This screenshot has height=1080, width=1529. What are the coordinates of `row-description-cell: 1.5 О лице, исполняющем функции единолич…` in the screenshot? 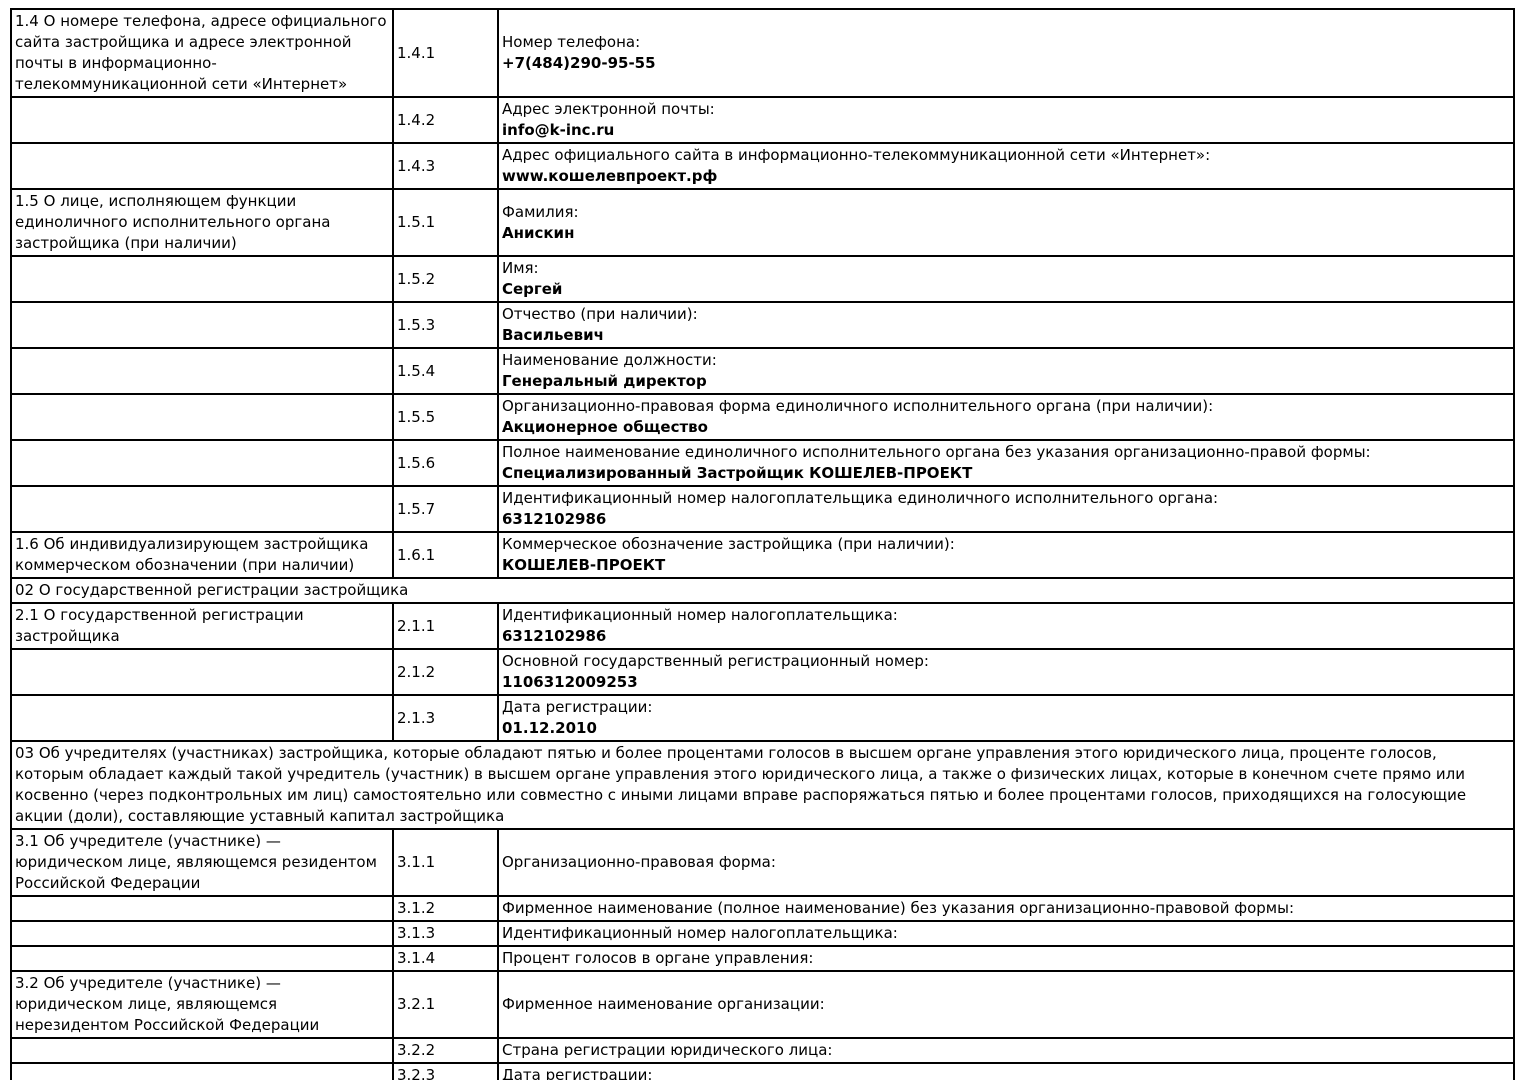 It's located at (202, 222).